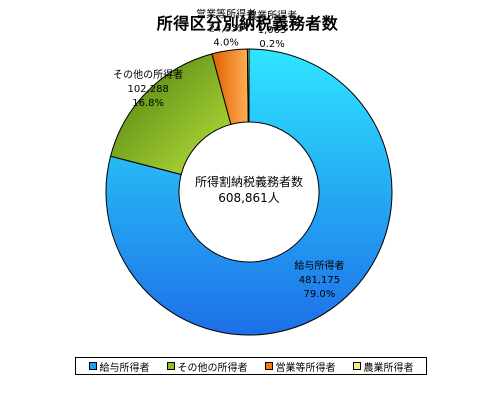 The image size is (495, 420). I want to click on label-percent: 4.0%, so click(225, 43).